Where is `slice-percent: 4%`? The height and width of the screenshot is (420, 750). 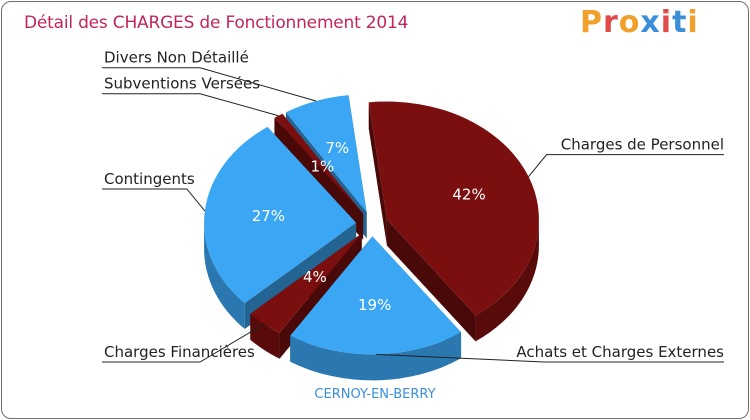
slice-percent: 4% is located at coordinates (315, 277).